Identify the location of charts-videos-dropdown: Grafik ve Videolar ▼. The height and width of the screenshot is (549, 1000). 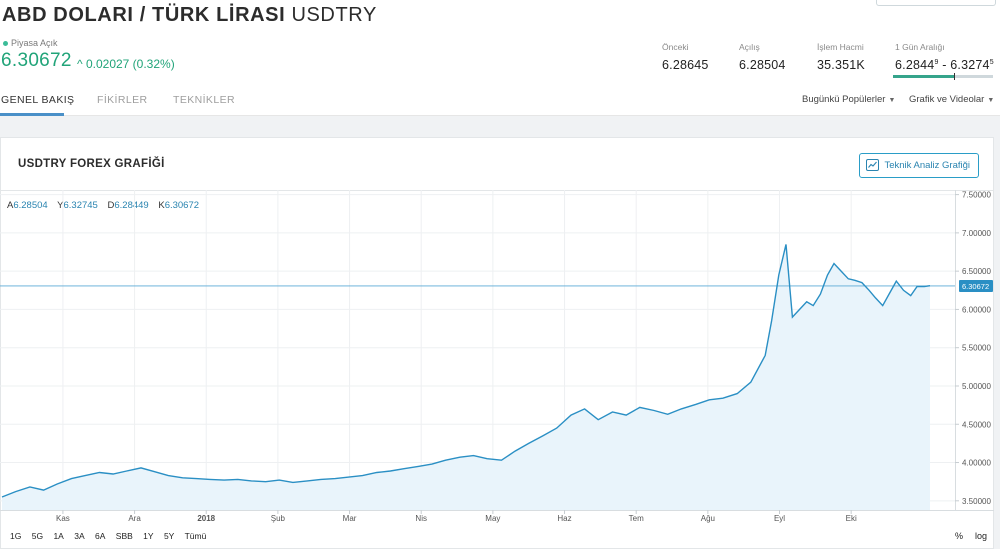
(951, 99).